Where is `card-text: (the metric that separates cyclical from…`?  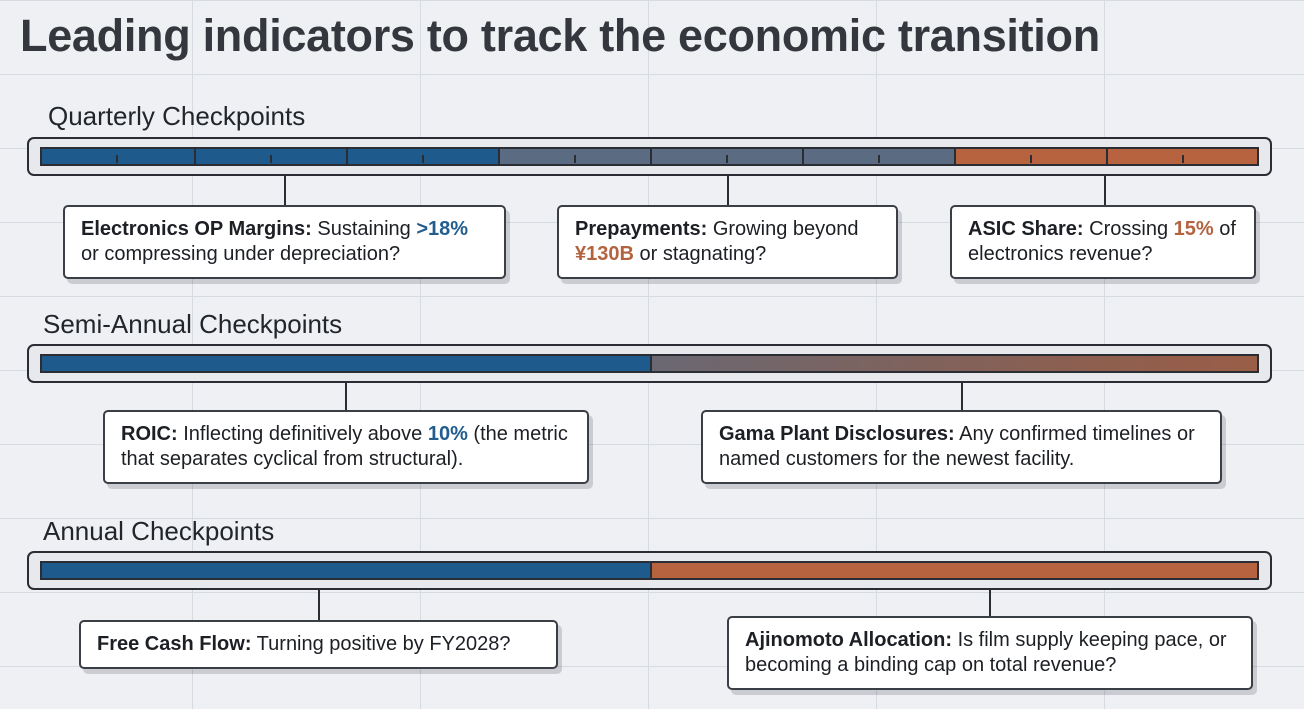 card-text: (the metric that separates cyclical from… is located at coordinates (344, 446).